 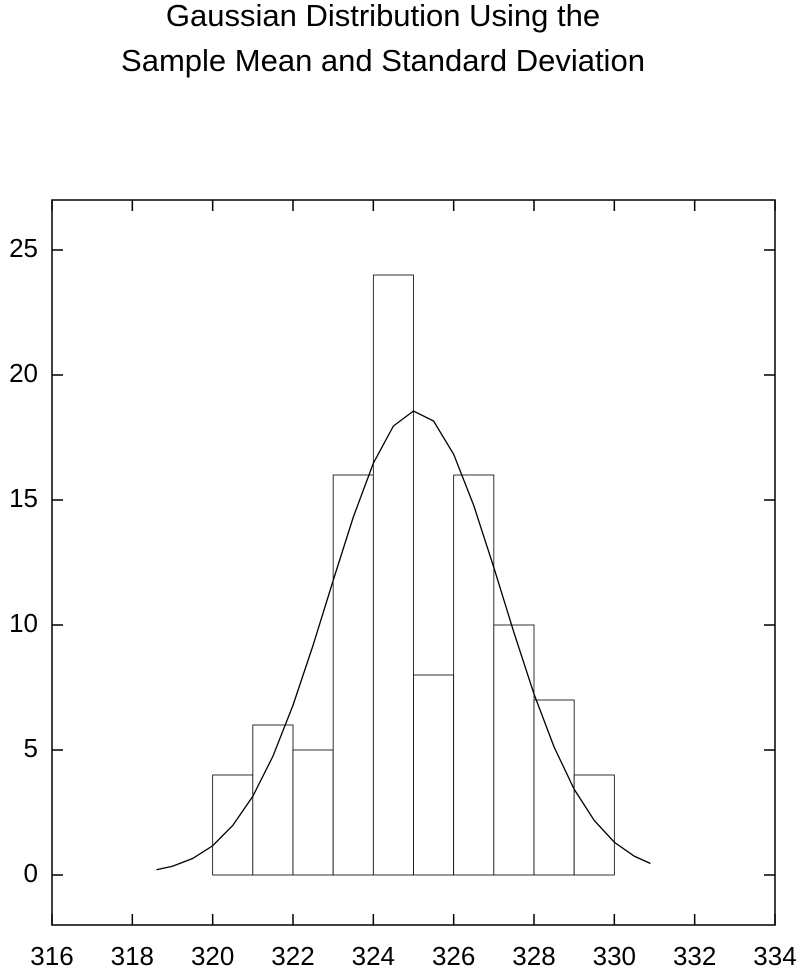 What do you see at coordinates (212, 956) in the screenshot?
I see `x-tick-label: 320` at bounding box center [212, 956].